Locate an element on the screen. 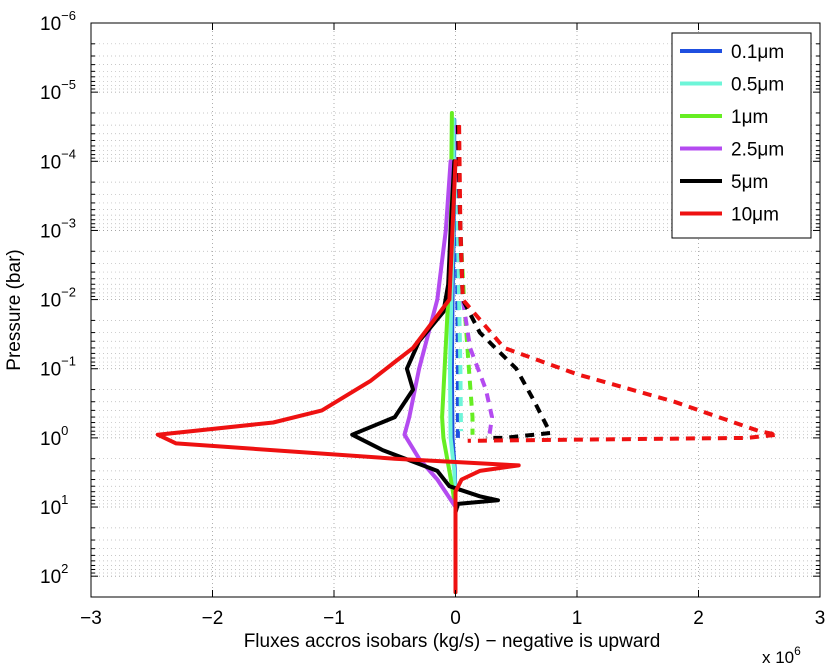 This screenshot has width=830, height=667. y-tick-exponent: −3 is located at coordinates (68, 222).